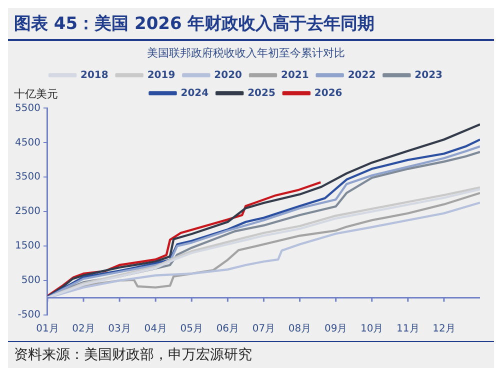 The width and height of the screenshot is (502, 392). What do you see at coordinates (27, 246) in the screenshot?
I see `y-tick-label: 1500` at bounding box center [27, 246].